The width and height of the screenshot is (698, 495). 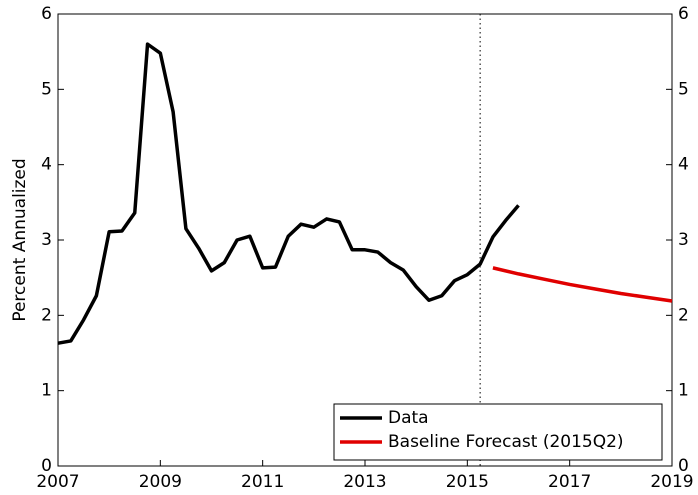 What do you see at coordinates (683, 89) in the screenshot?
I see `y2-tick-label: 5` at bounding box center [683, 89].